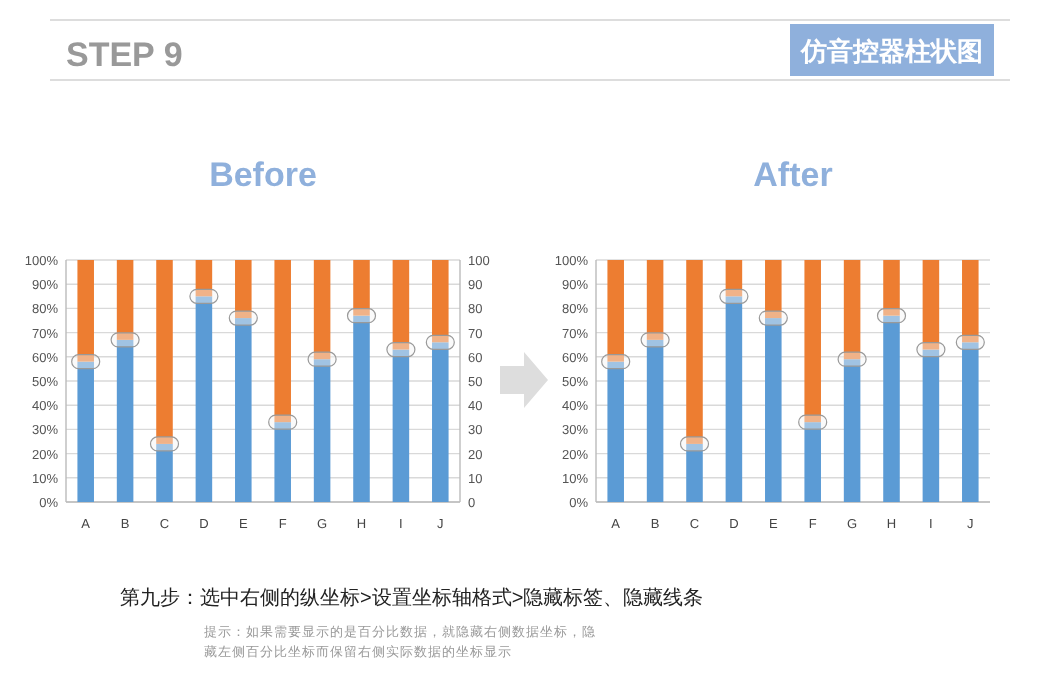 The height and width of the screenshot is (678, 1040). What do you see at coordinates (124, 55) in the screenshot?
I see `text: STEP 9` at bounding box center [124, 55].